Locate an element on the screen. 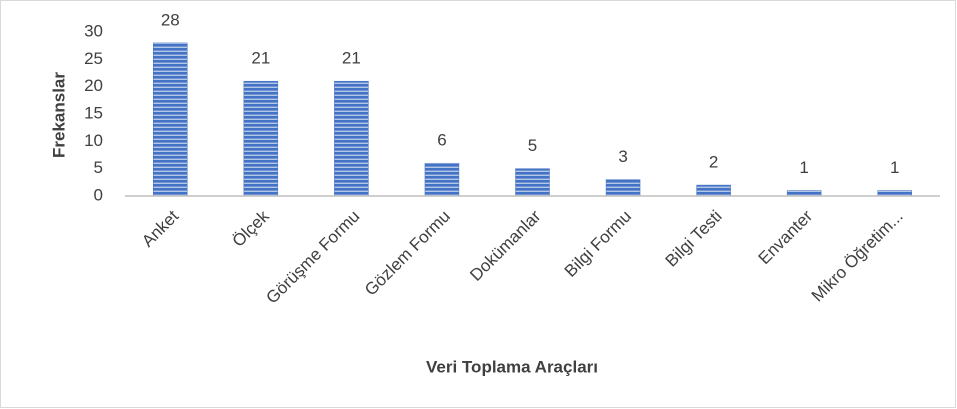 The image size is (957, 409). y-axis-title: Frekanslar is located at coordinates (58, 115).